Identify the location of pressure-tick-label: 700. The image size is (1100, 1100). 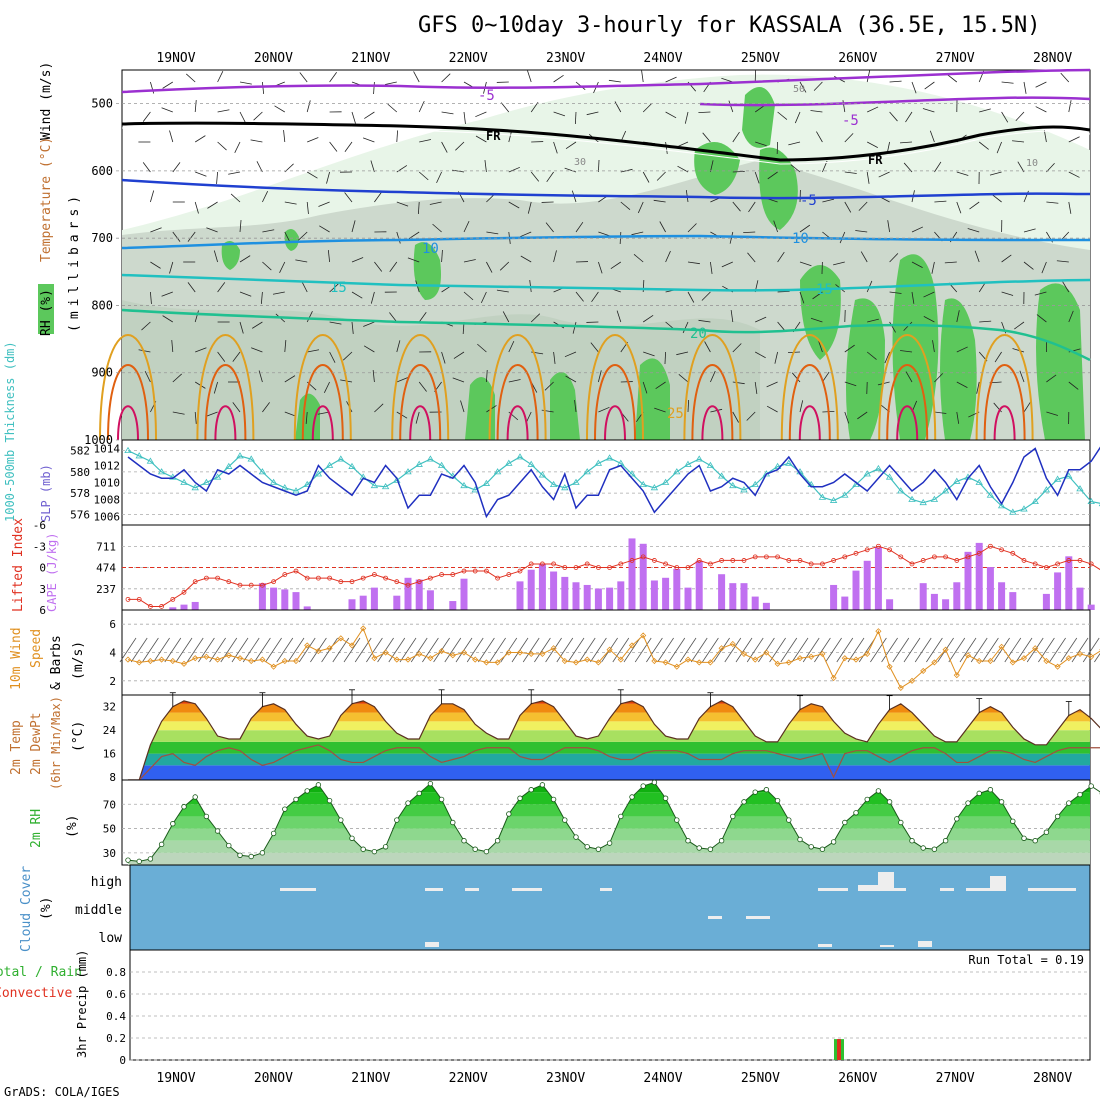
(102, 238).